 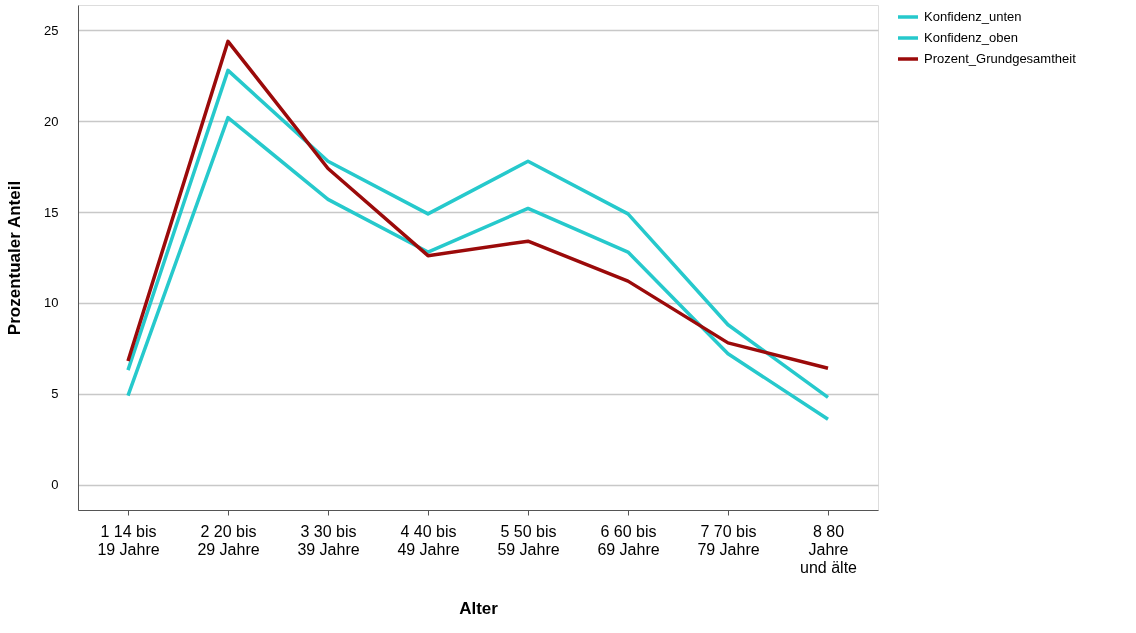 I want to click on y-tick-label: 15, so click(x=51, y=212).